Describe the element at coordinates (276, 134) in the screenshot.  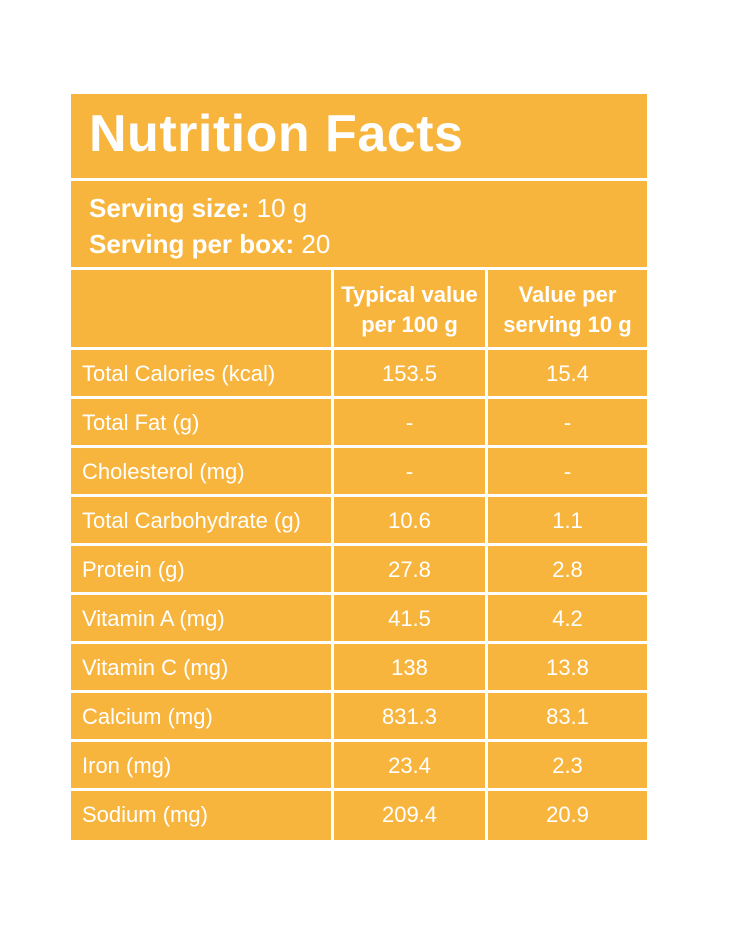
I see `nutrition-facts-title: Nutrition Facts` at that location.